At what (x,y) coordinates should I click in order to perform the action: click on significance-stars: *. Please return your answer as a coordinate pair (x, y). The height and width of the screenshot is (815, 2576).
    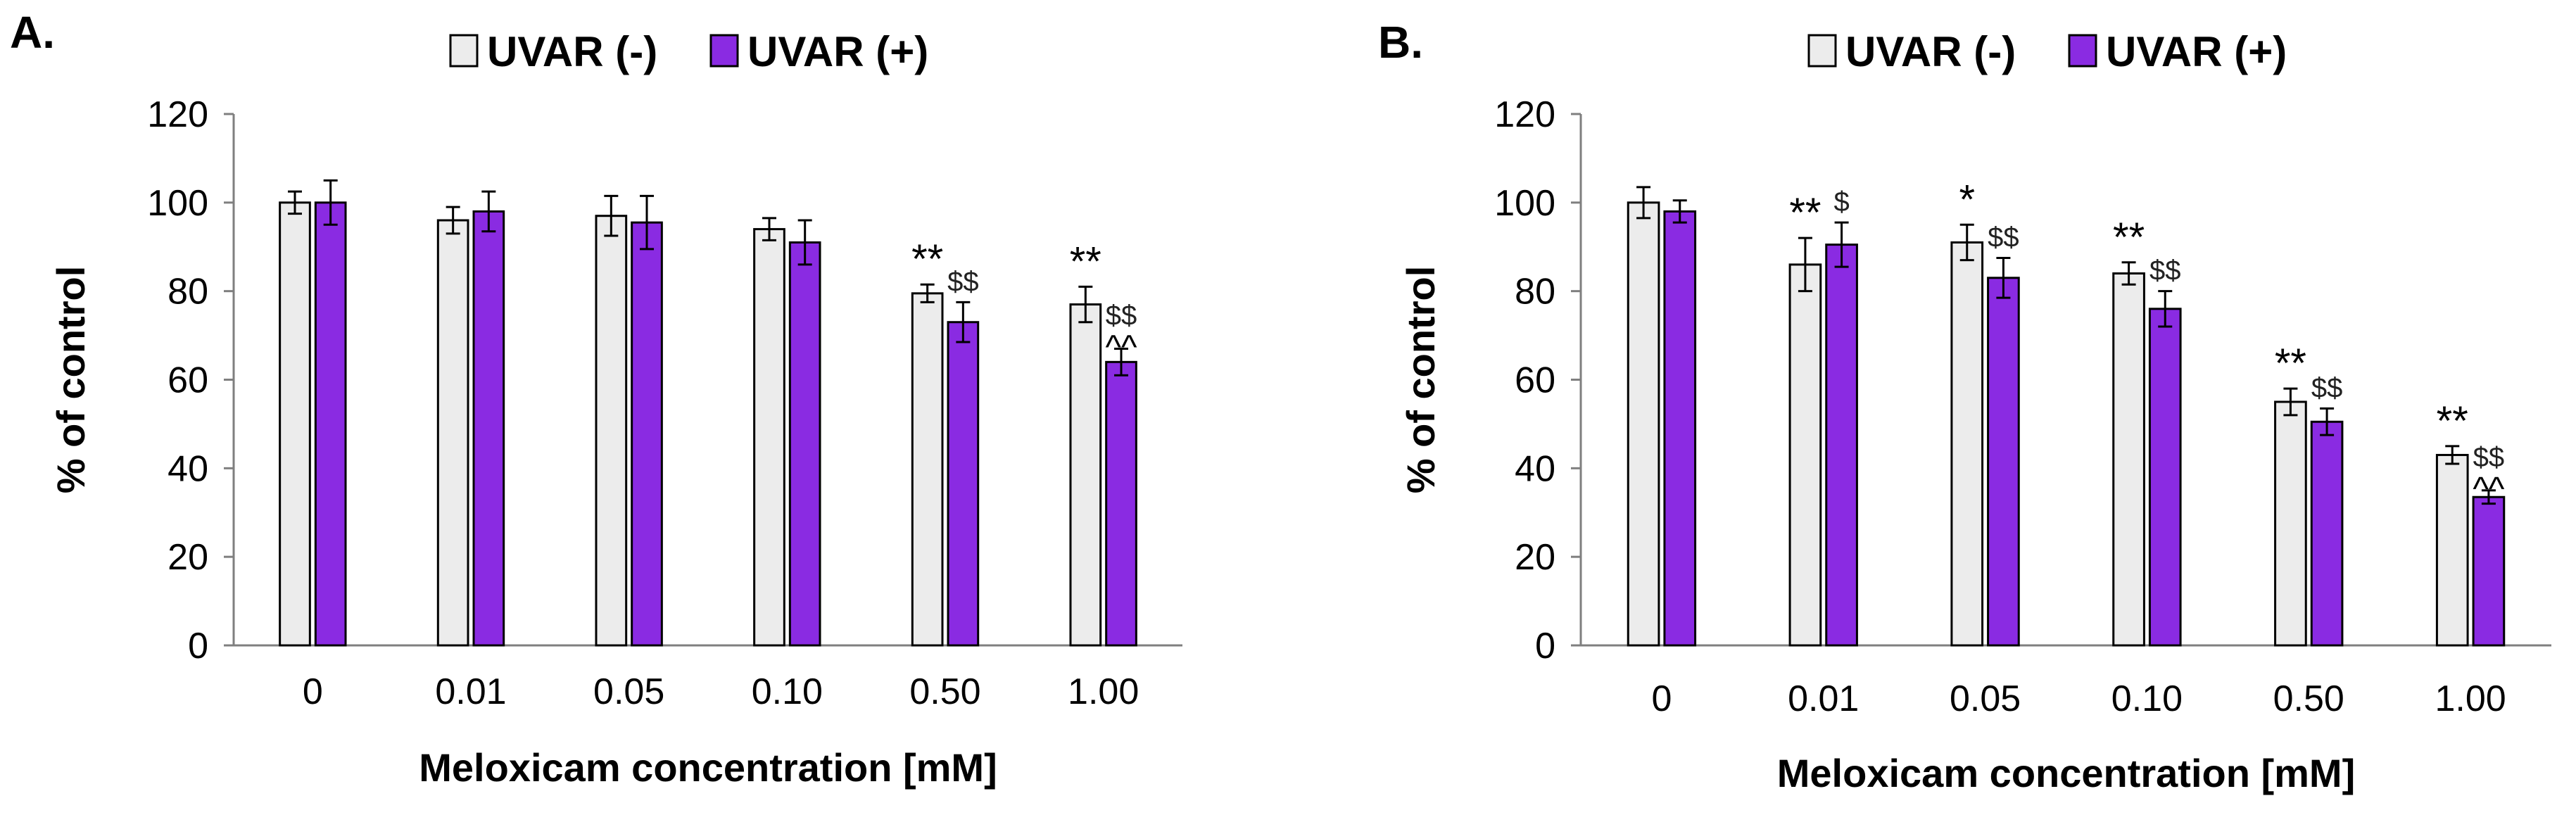
    Looking at the image, I should click on (1967, 199).